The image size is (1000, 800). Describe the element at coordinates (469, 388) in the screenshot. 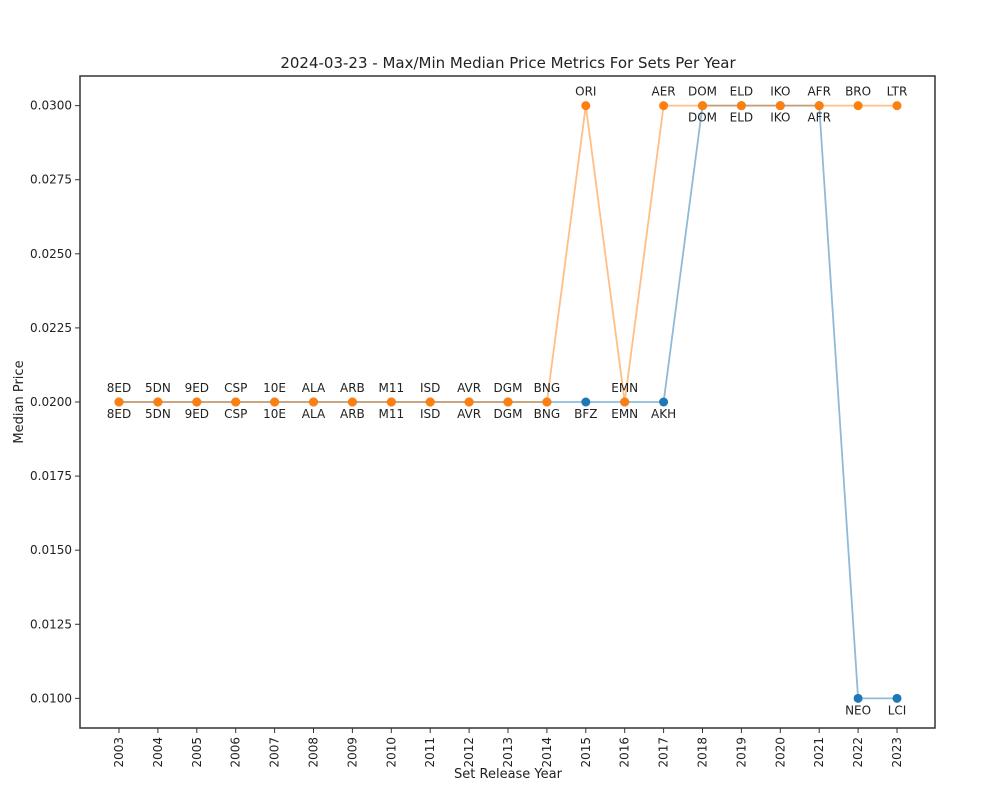

I see `series-1-point-label: AVR` at that location.